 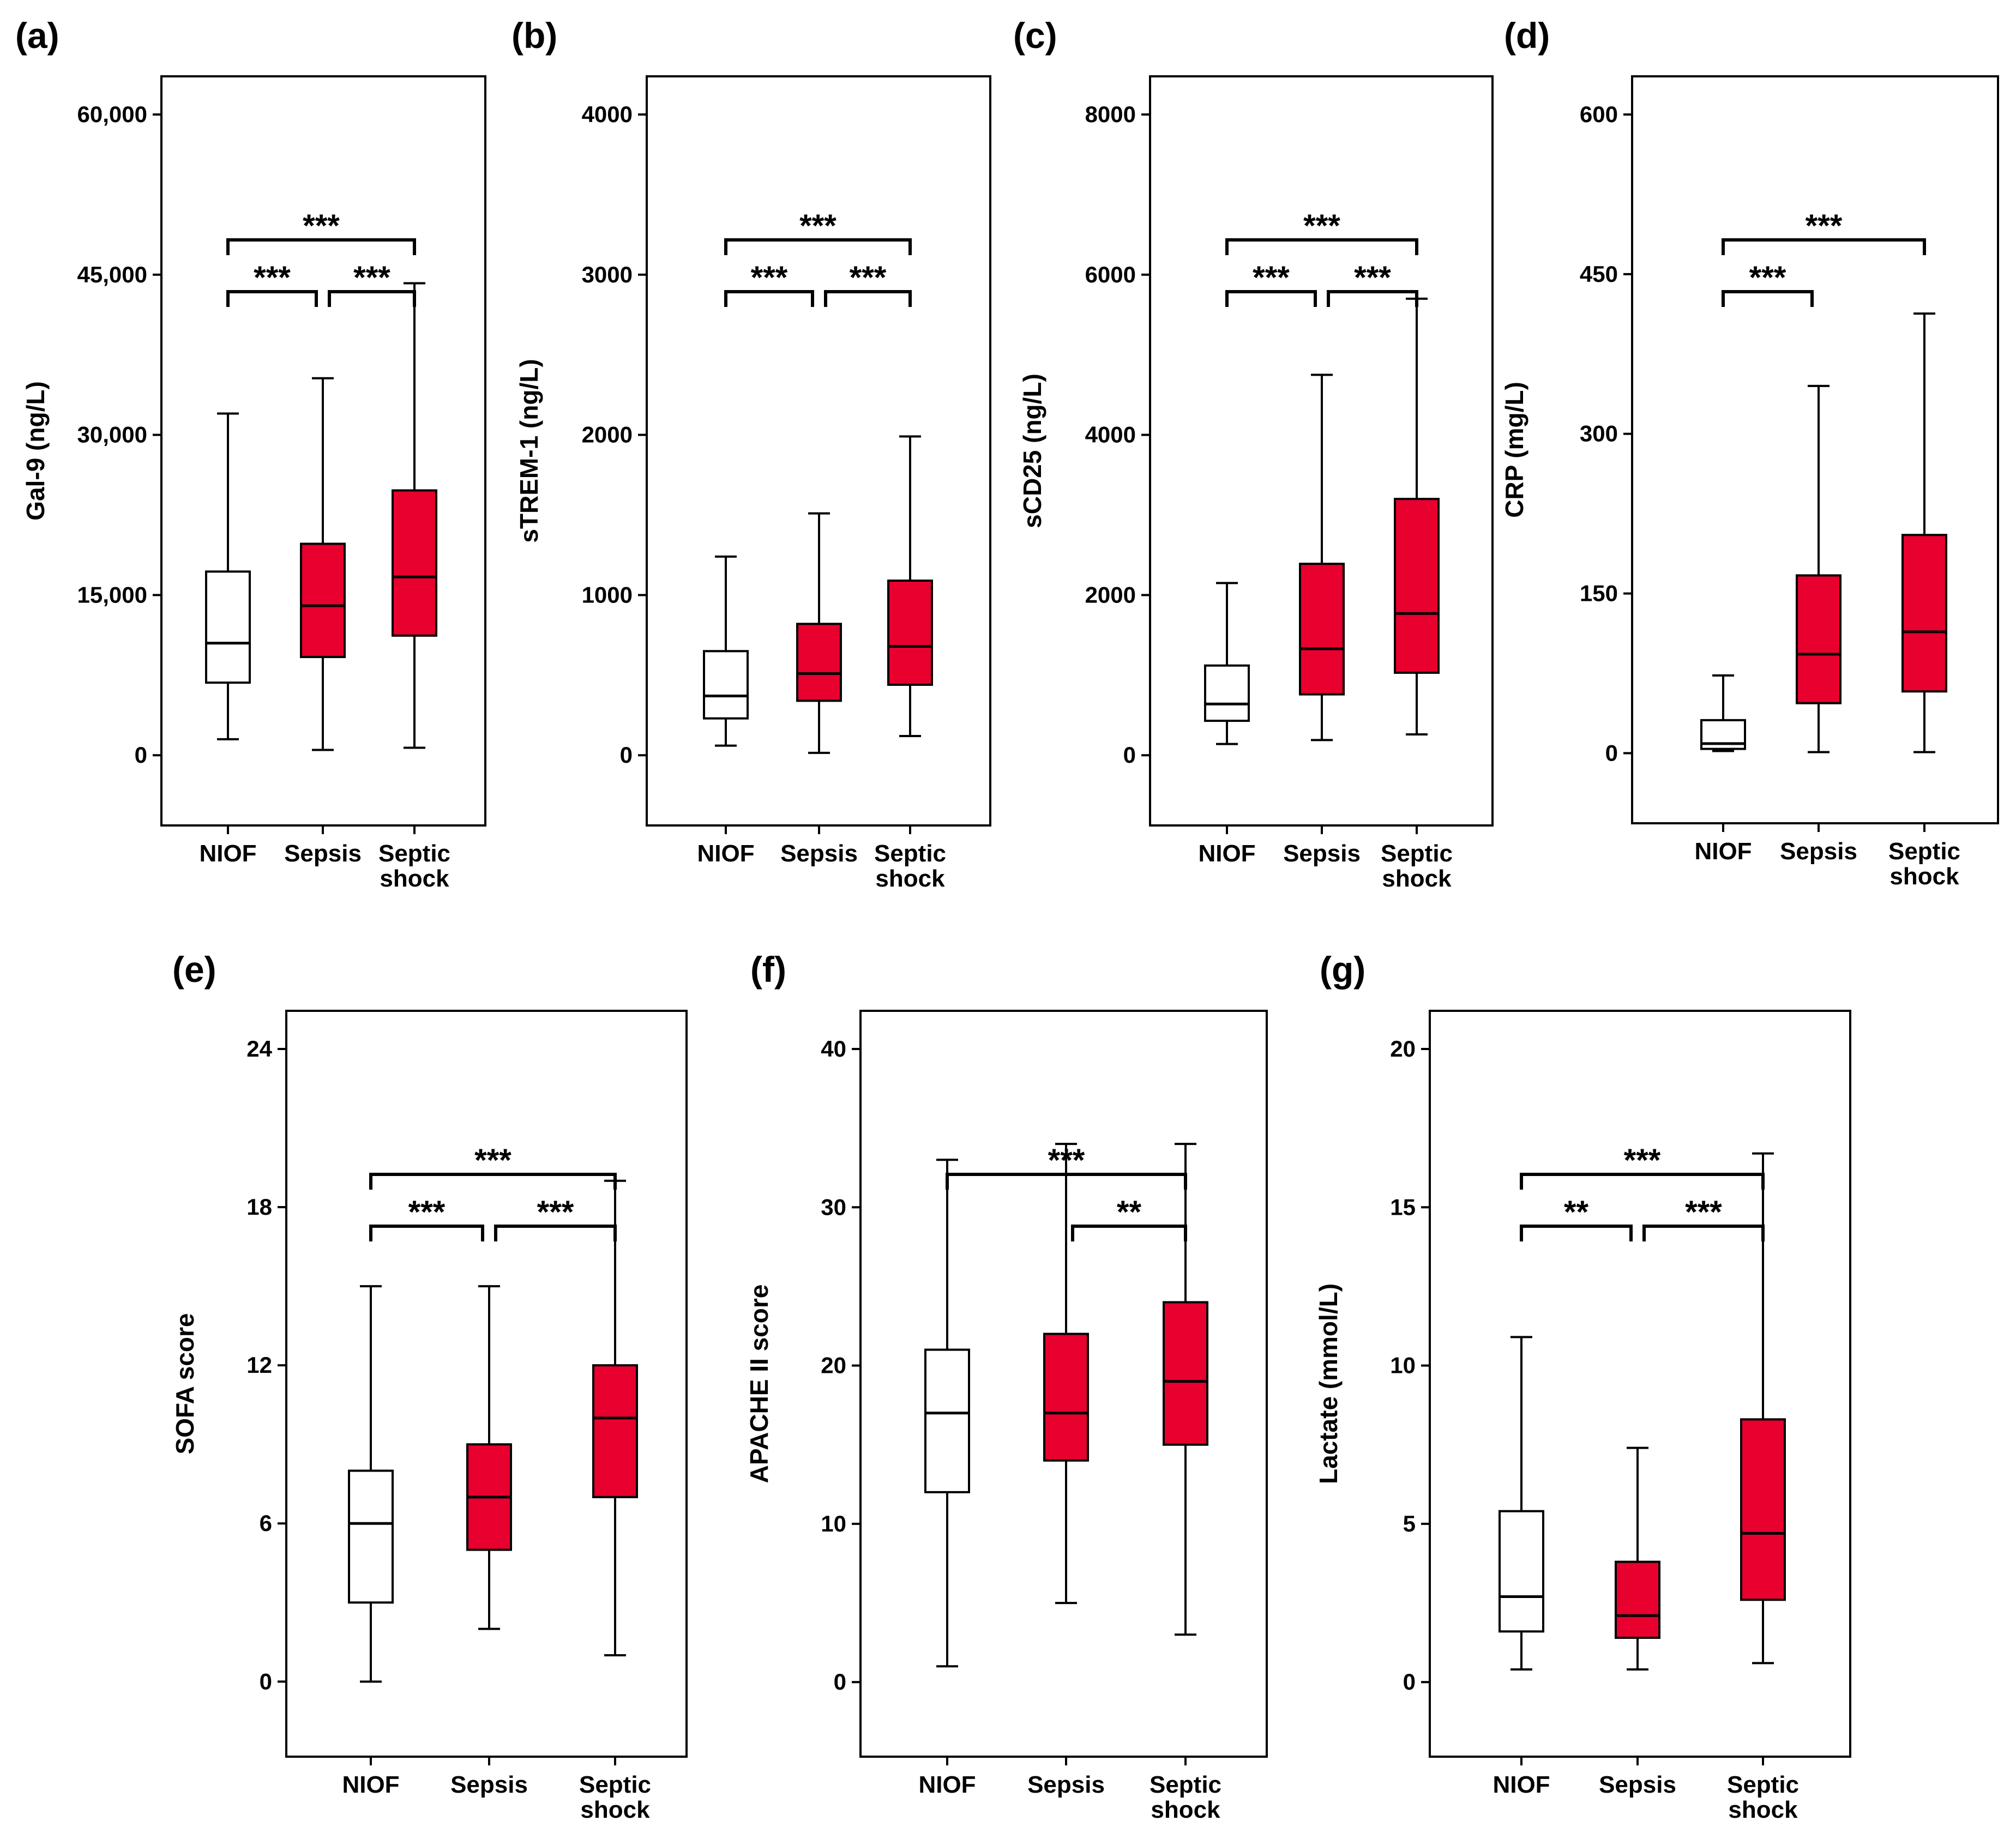 What do you see at coordinates (1110, 114) in the screenshot?
I see `y-tick-label: 8000` at bounding box center [1110, 114].